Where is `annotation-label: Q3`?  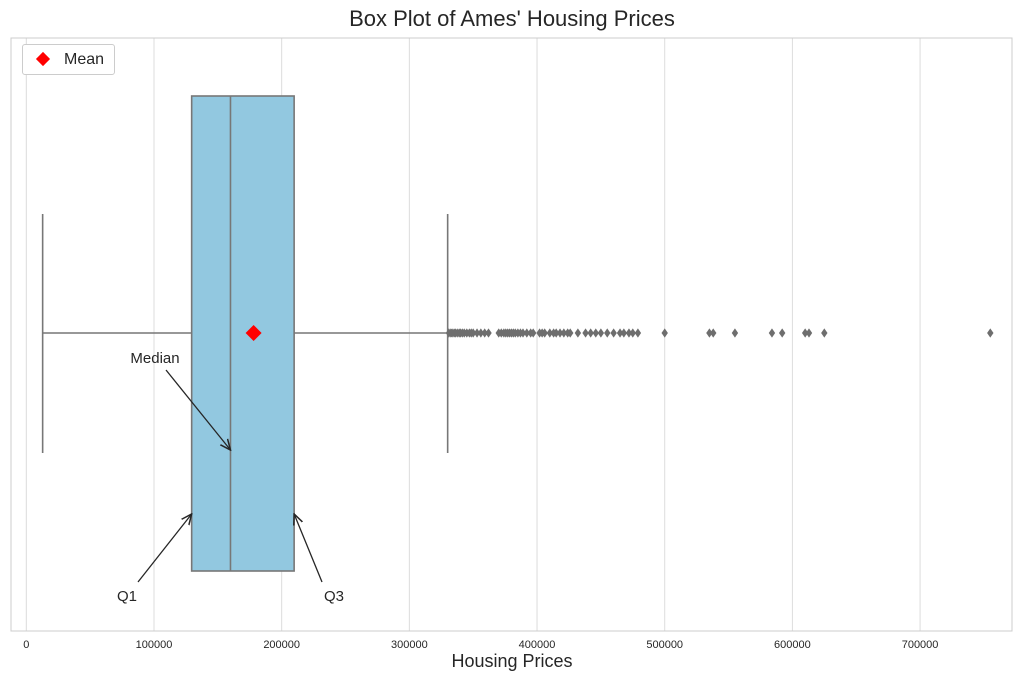
annotation-label: Q3 is located at coordinates (334, 596).